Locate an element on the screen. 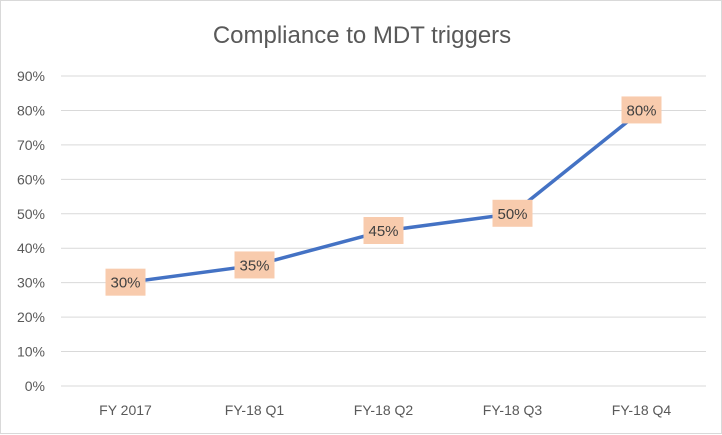 The width and height of the screenshot is (722, 435). x-tick-label: FY 2017 is located at coordinates (125, 410).